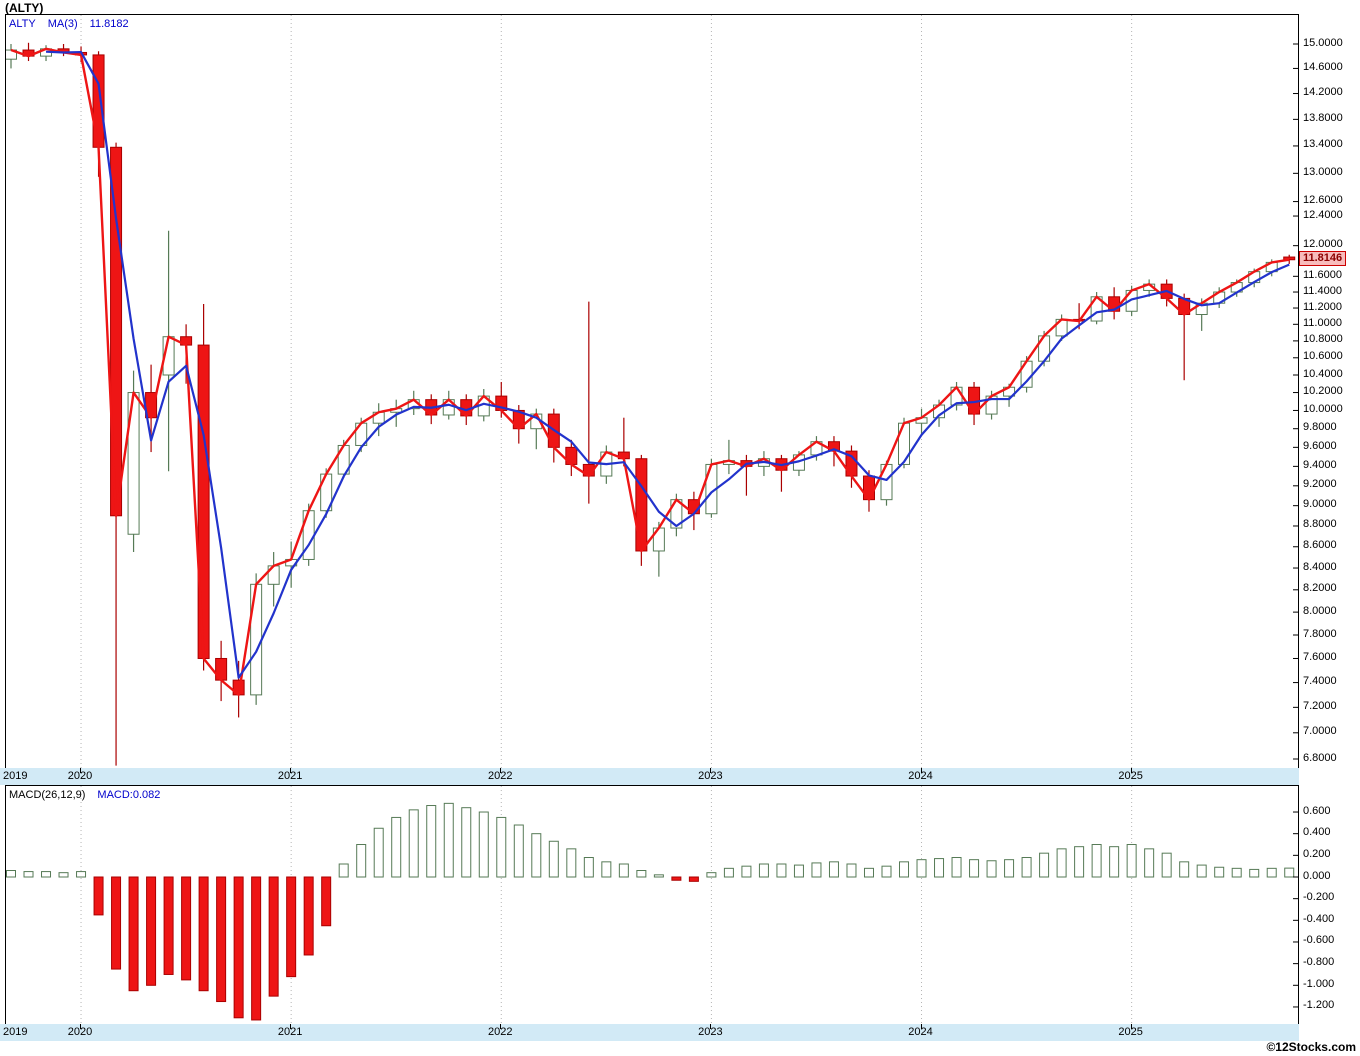  What do you see at coordinates (1323, 144) in the screenshot?
I see `price-axis-label: 13.4000` at bounding box center [1323, 144].